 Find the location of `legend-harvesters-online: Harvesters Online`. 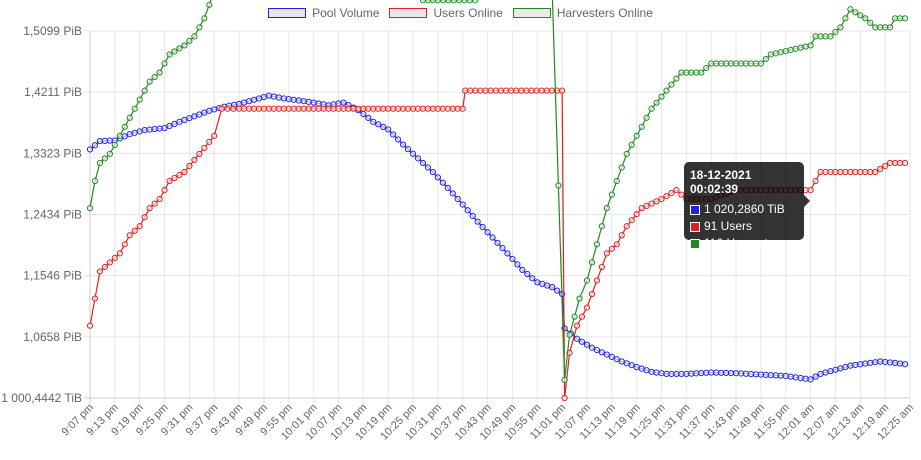

legend-harvesters-online: Harvesters Online is located at coordinates (582, 13).